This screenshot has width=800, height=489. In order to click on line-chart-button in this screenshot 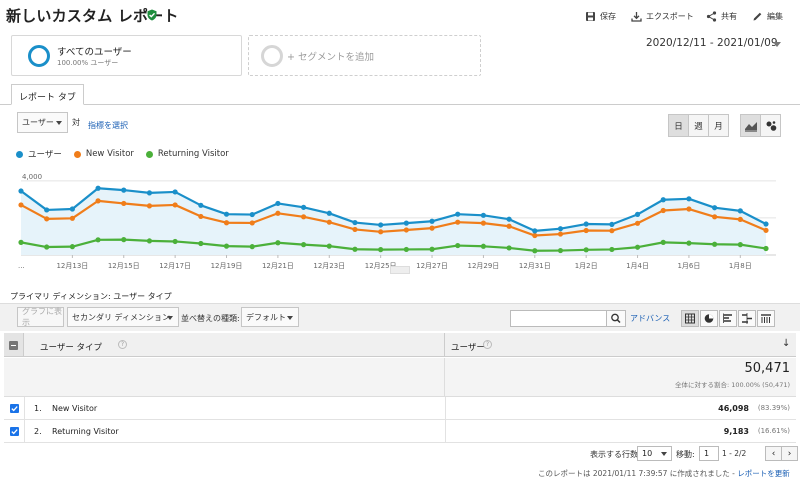, I will do `click(750, 125)`.